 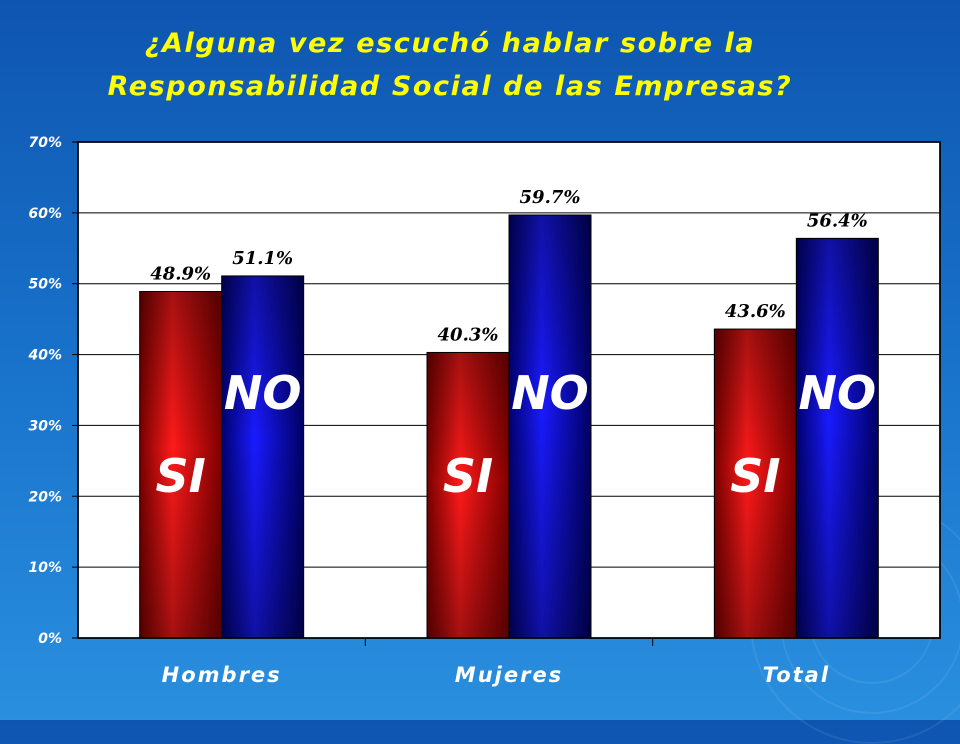 I want to click on data-label-no: 51.1%, so click(x=262, y=258).